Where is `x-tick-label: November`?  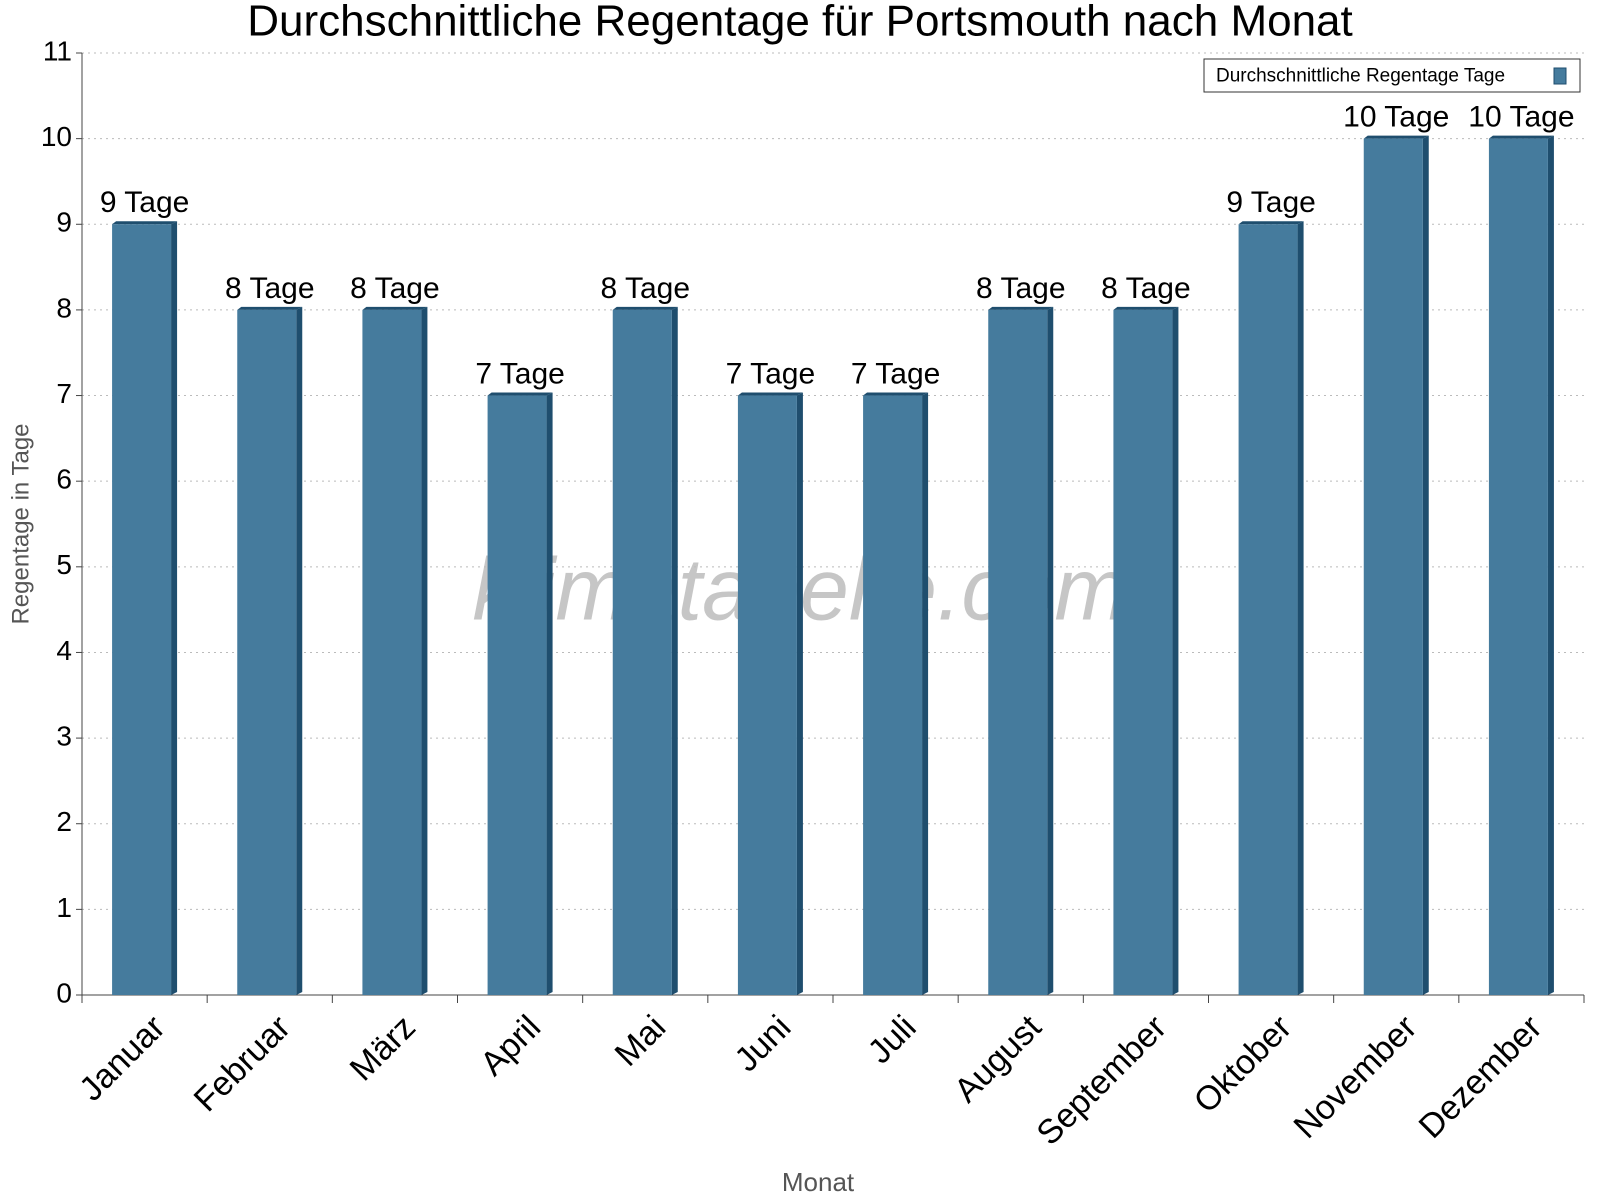 x-tick-label: November is located at coordinates (1355, 1077).